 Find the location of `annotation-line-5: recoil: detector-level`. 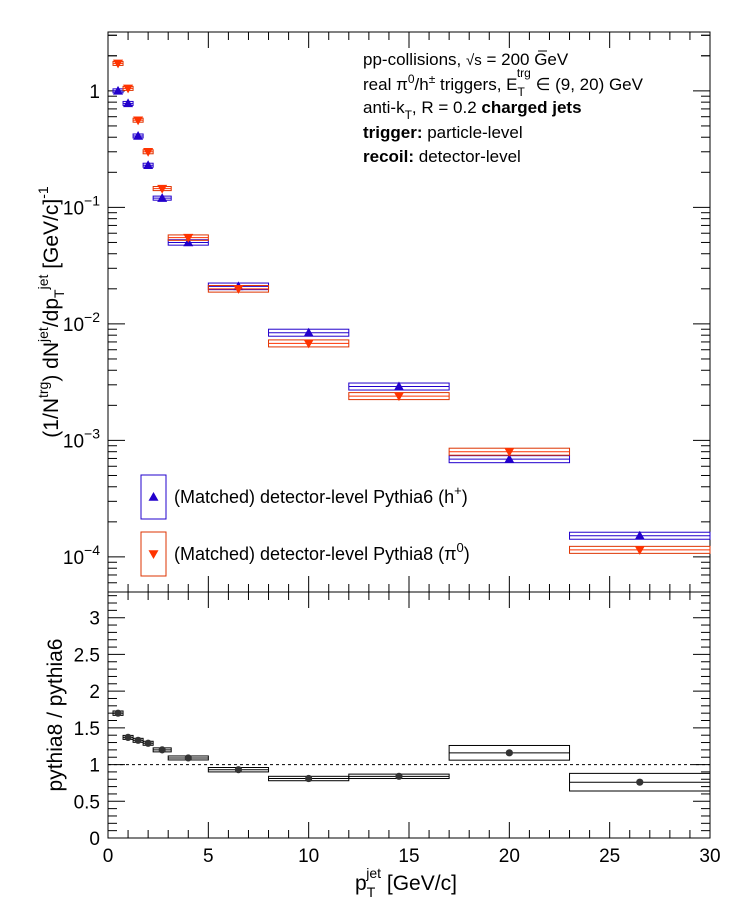

annotation-line-5: recoil: detector-level is located at coordinates (442, 156).